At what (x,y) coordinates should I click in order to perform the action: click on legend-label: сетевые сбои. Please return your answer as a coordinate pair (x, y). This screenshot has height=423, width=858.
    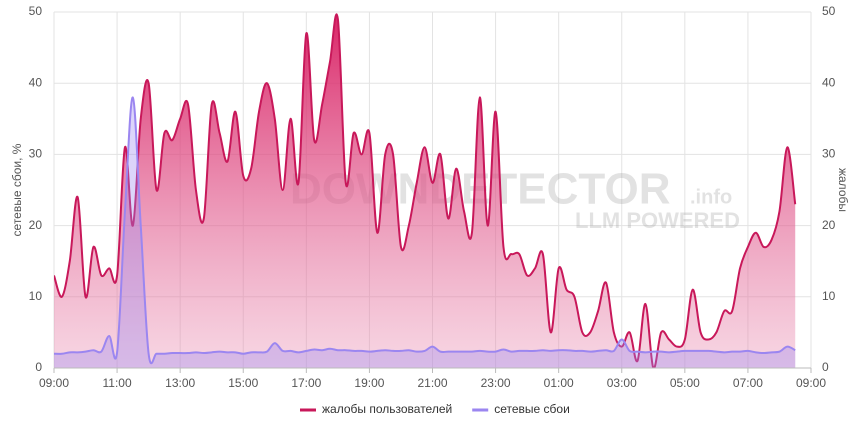
    Looking at the image, I should click on (532, 409).